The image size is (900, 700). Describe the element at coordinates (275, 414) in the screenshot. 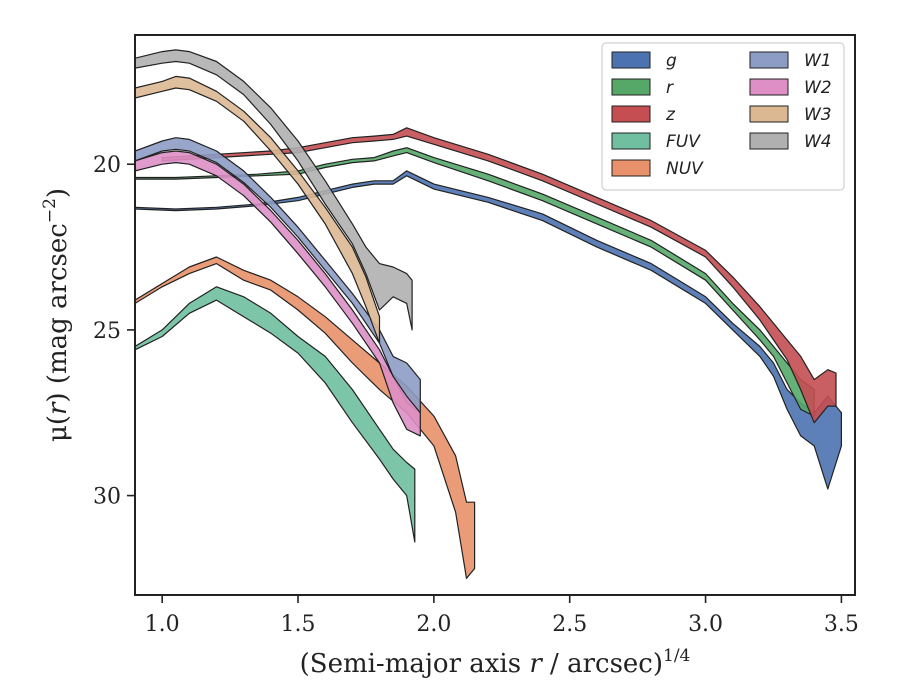

I see `series-band-fuv` at that location.